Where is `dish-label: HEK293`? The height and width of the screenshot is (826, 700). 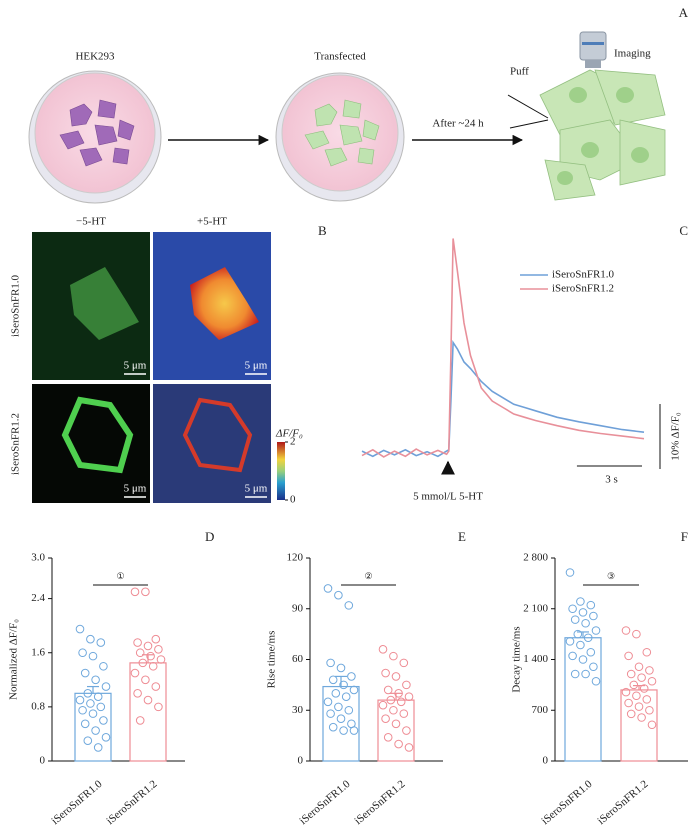
dish-label: HEK293 is located at coordinates (95, 57).